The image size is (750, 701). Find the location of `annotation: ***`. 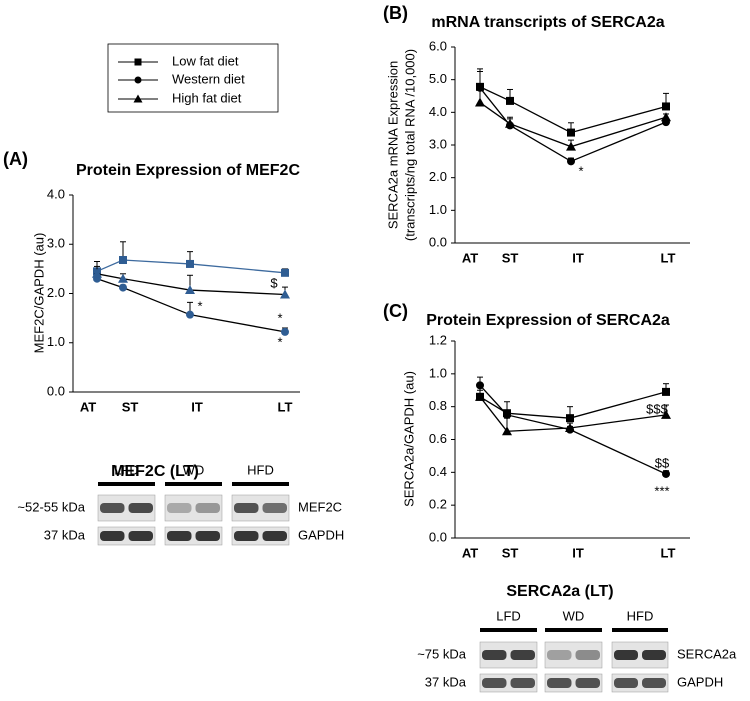

annotation: *** is located at coordinates (661, 490).